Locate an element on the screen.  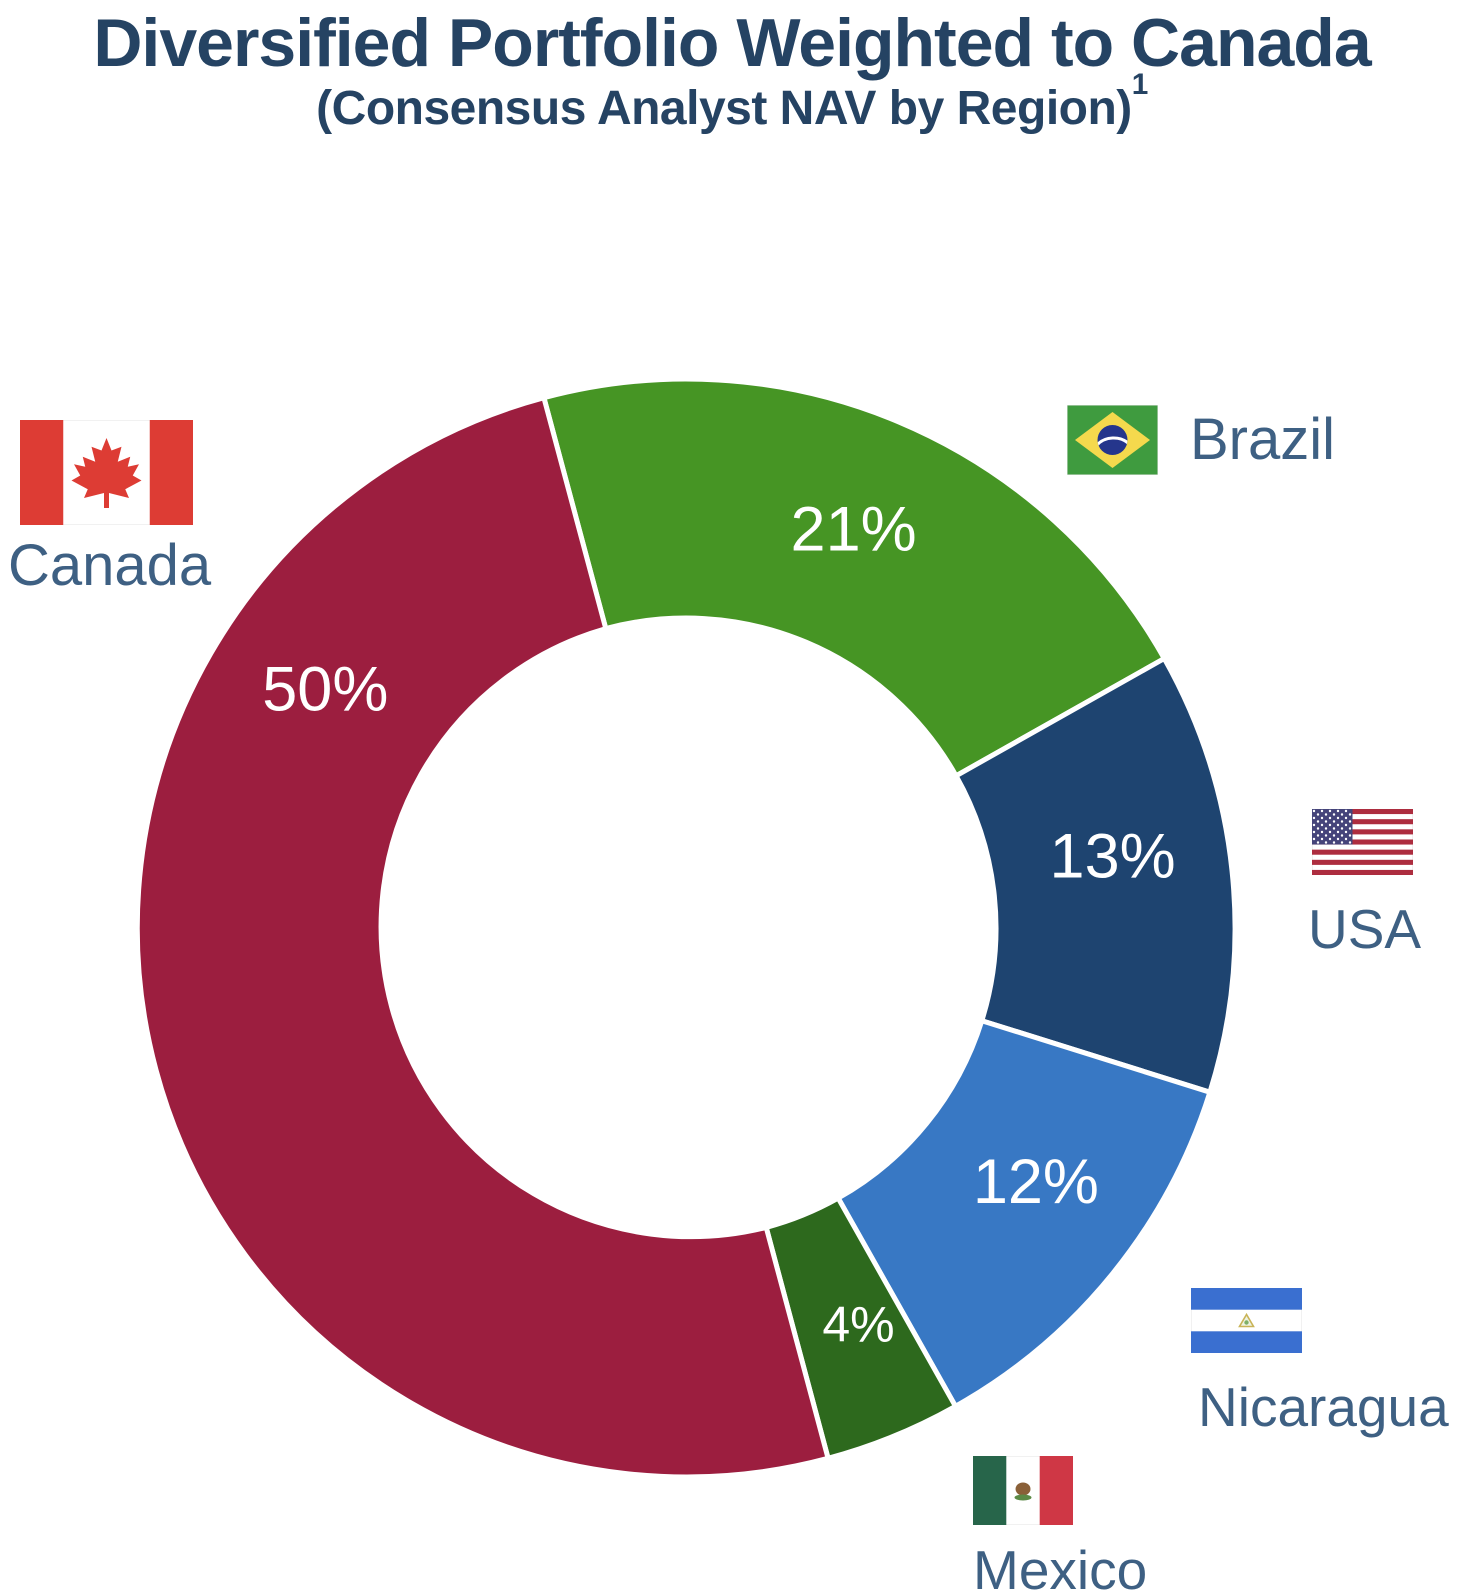
slice-percent-usa: 13% is located at coordinates (1113, 857).